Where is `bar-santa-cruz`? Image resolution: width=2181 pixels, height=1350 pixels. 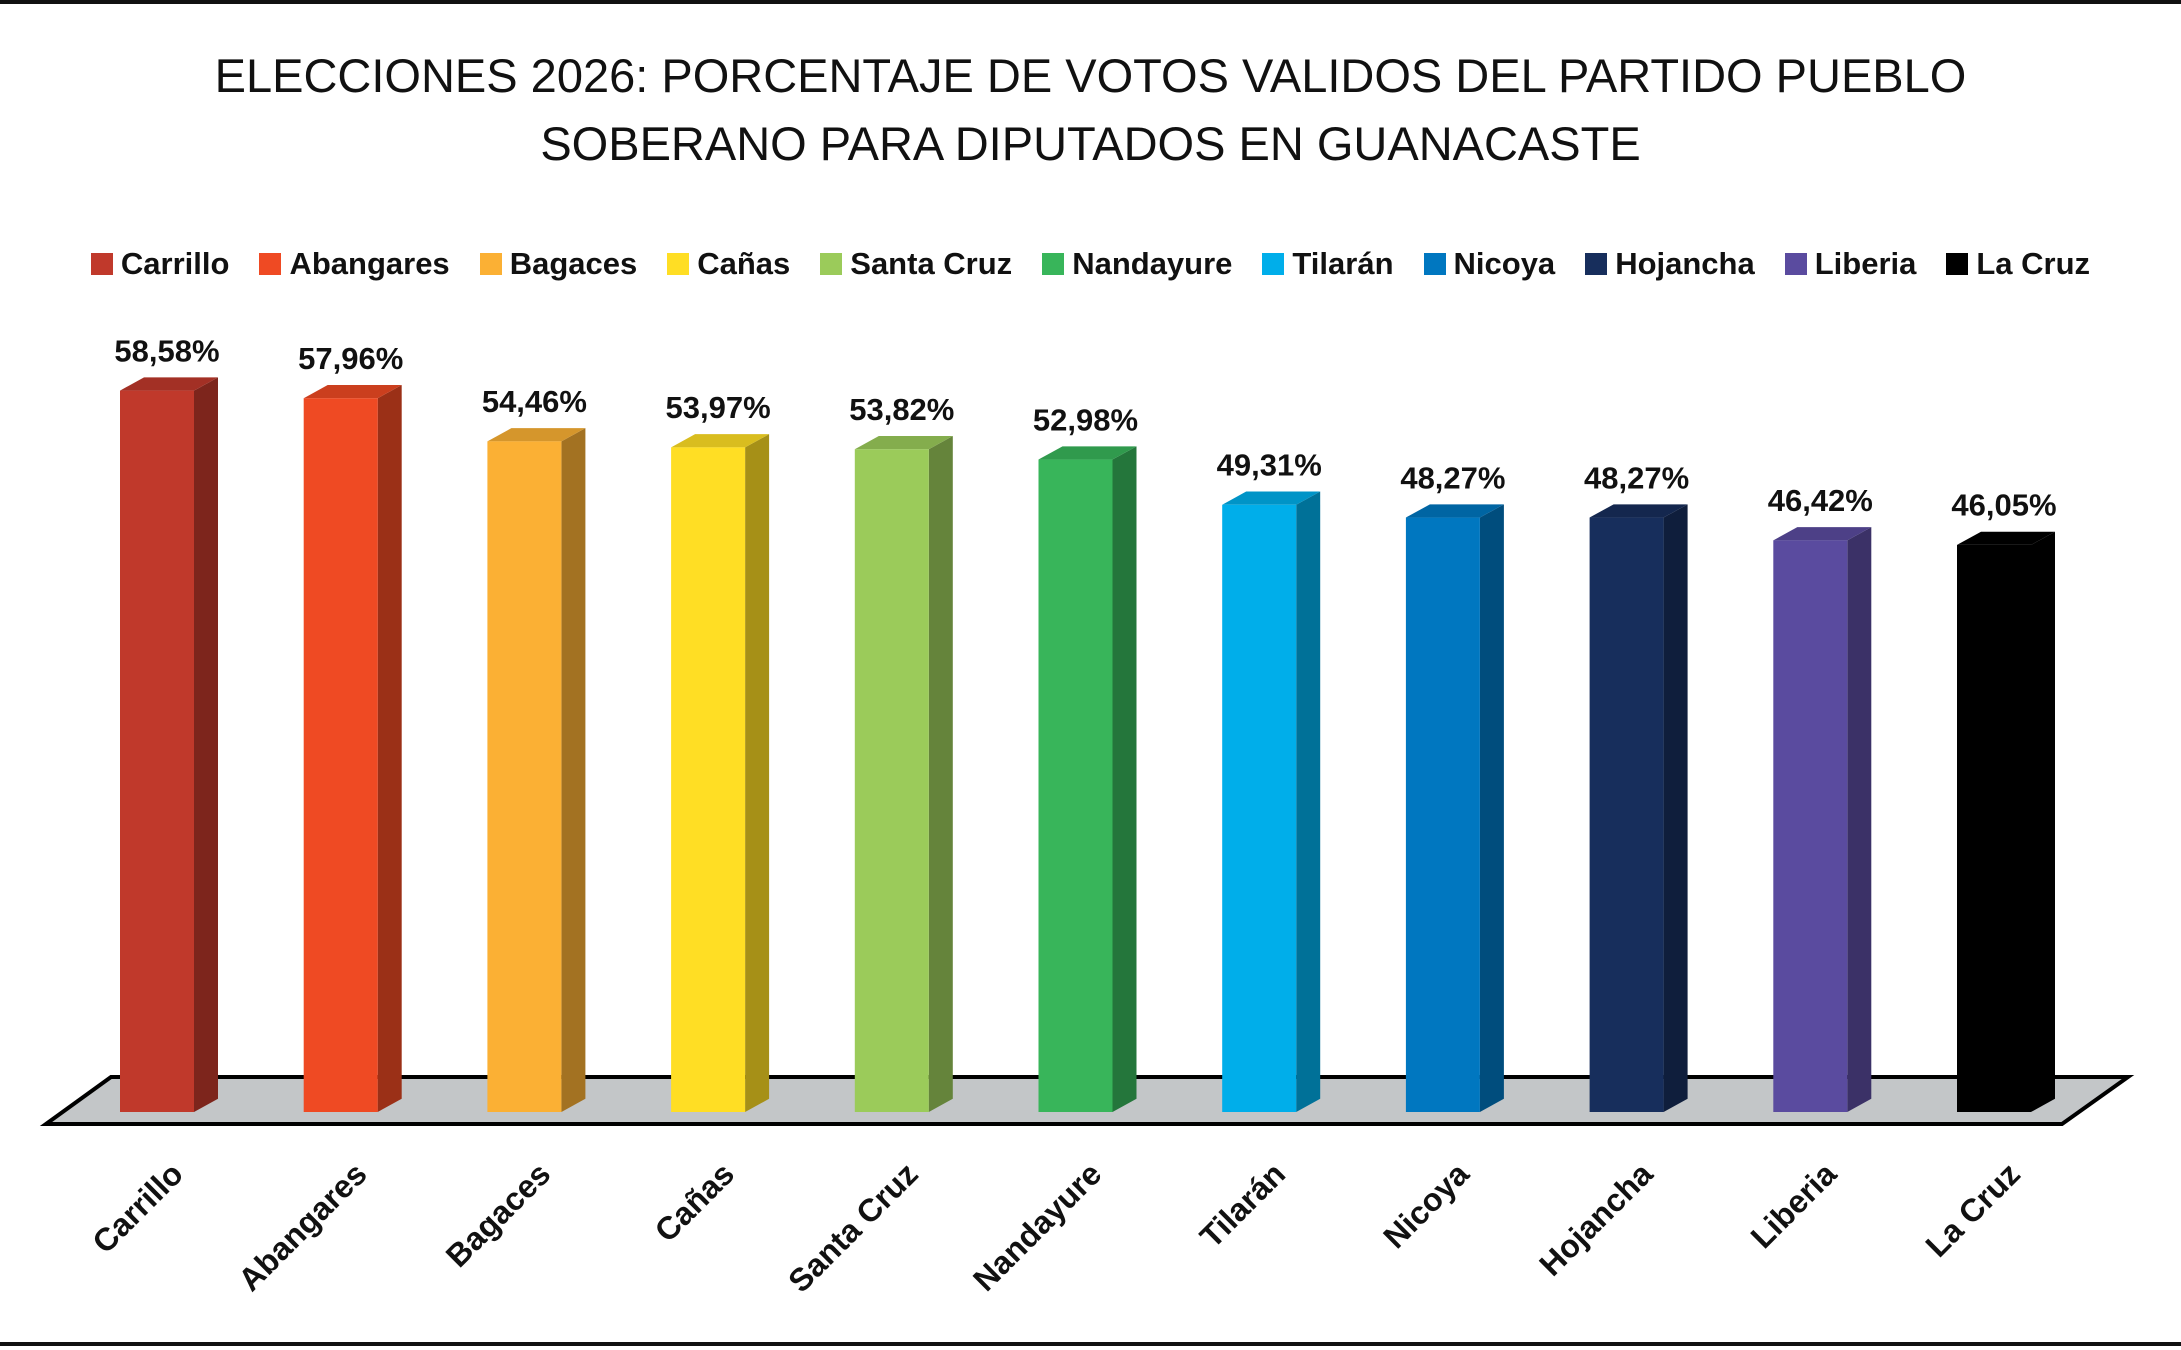 bar-santa-cruz is located at coordinates (903, 774).